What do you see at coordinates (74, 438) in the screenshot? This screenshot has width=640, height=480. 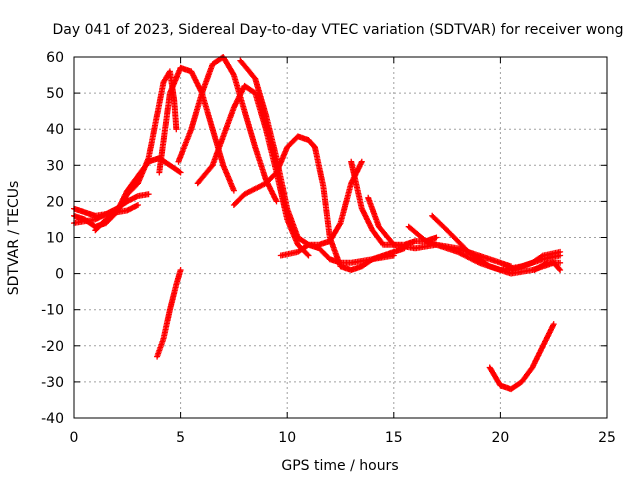 I see `x-tick-label: 0` at bounding box center [74, 438].